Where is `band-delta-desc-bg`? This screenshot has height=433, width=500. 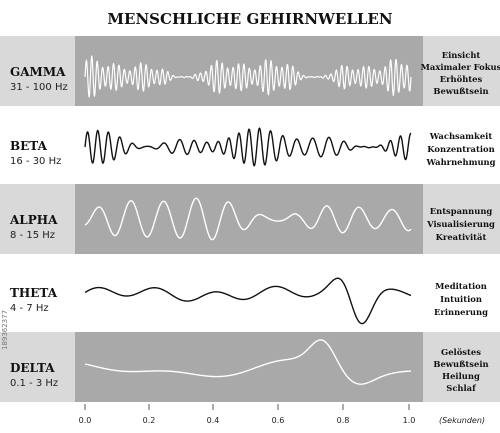
band-delta-desc-bg is located at coordinates (461, 367).